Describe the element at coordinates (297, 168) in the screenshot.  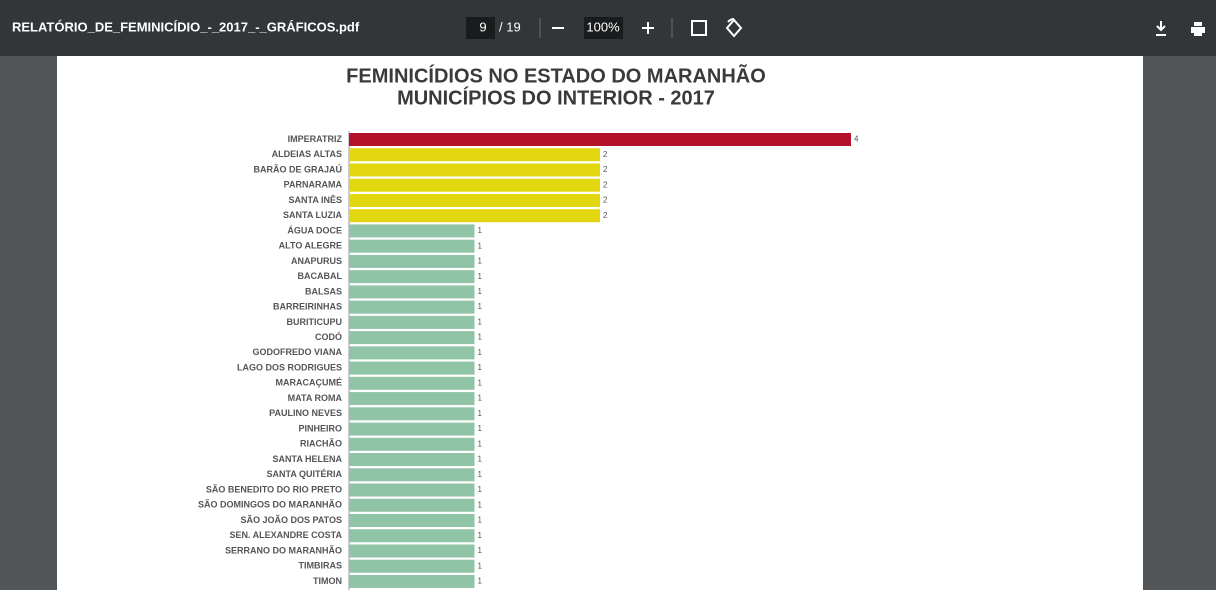
I see `category-label: BARÃO DE GRAJAÚ` at that location.